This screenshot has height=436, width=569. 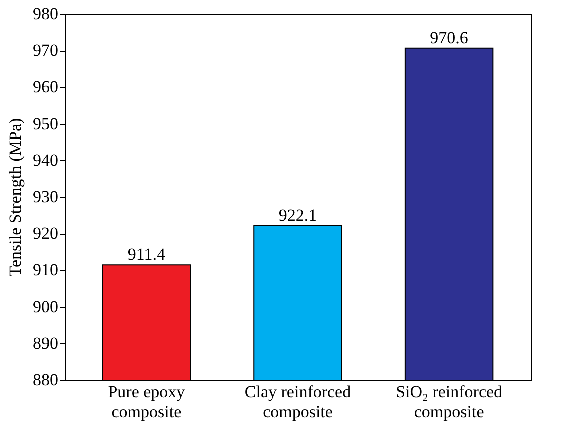 What do you see at coordinates (45, 87) in the screenshot?
I see `y-tick-label: 960` at bounding box center [45, 87].